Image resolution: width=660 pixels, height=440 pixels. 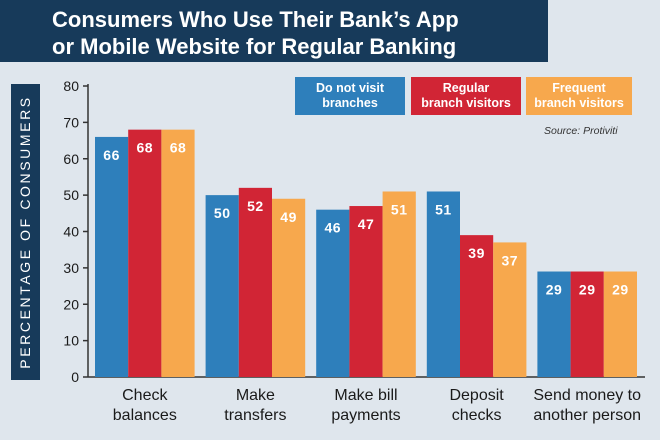 I want to click on source-note: Source: Protiviti, so click(x=581, y=131).